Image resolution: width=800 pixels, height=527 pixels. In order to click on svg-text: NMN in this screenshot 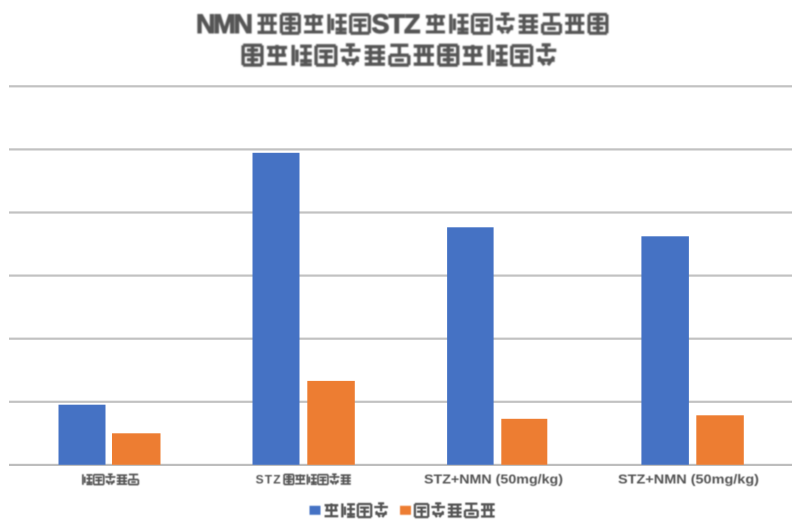, I will do `click(224, 24)`.